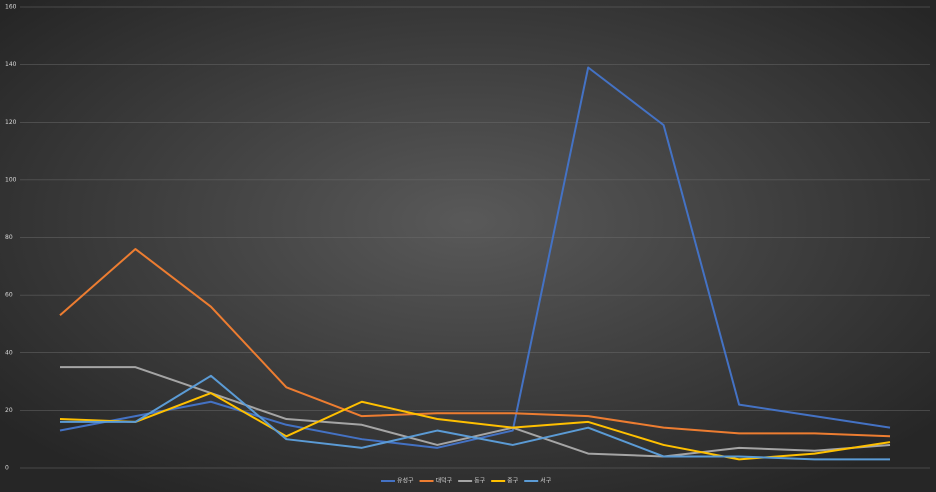 This screenshot has height=492, width=936. I want to click on legend-label: 대덕구, so click(444, 481).